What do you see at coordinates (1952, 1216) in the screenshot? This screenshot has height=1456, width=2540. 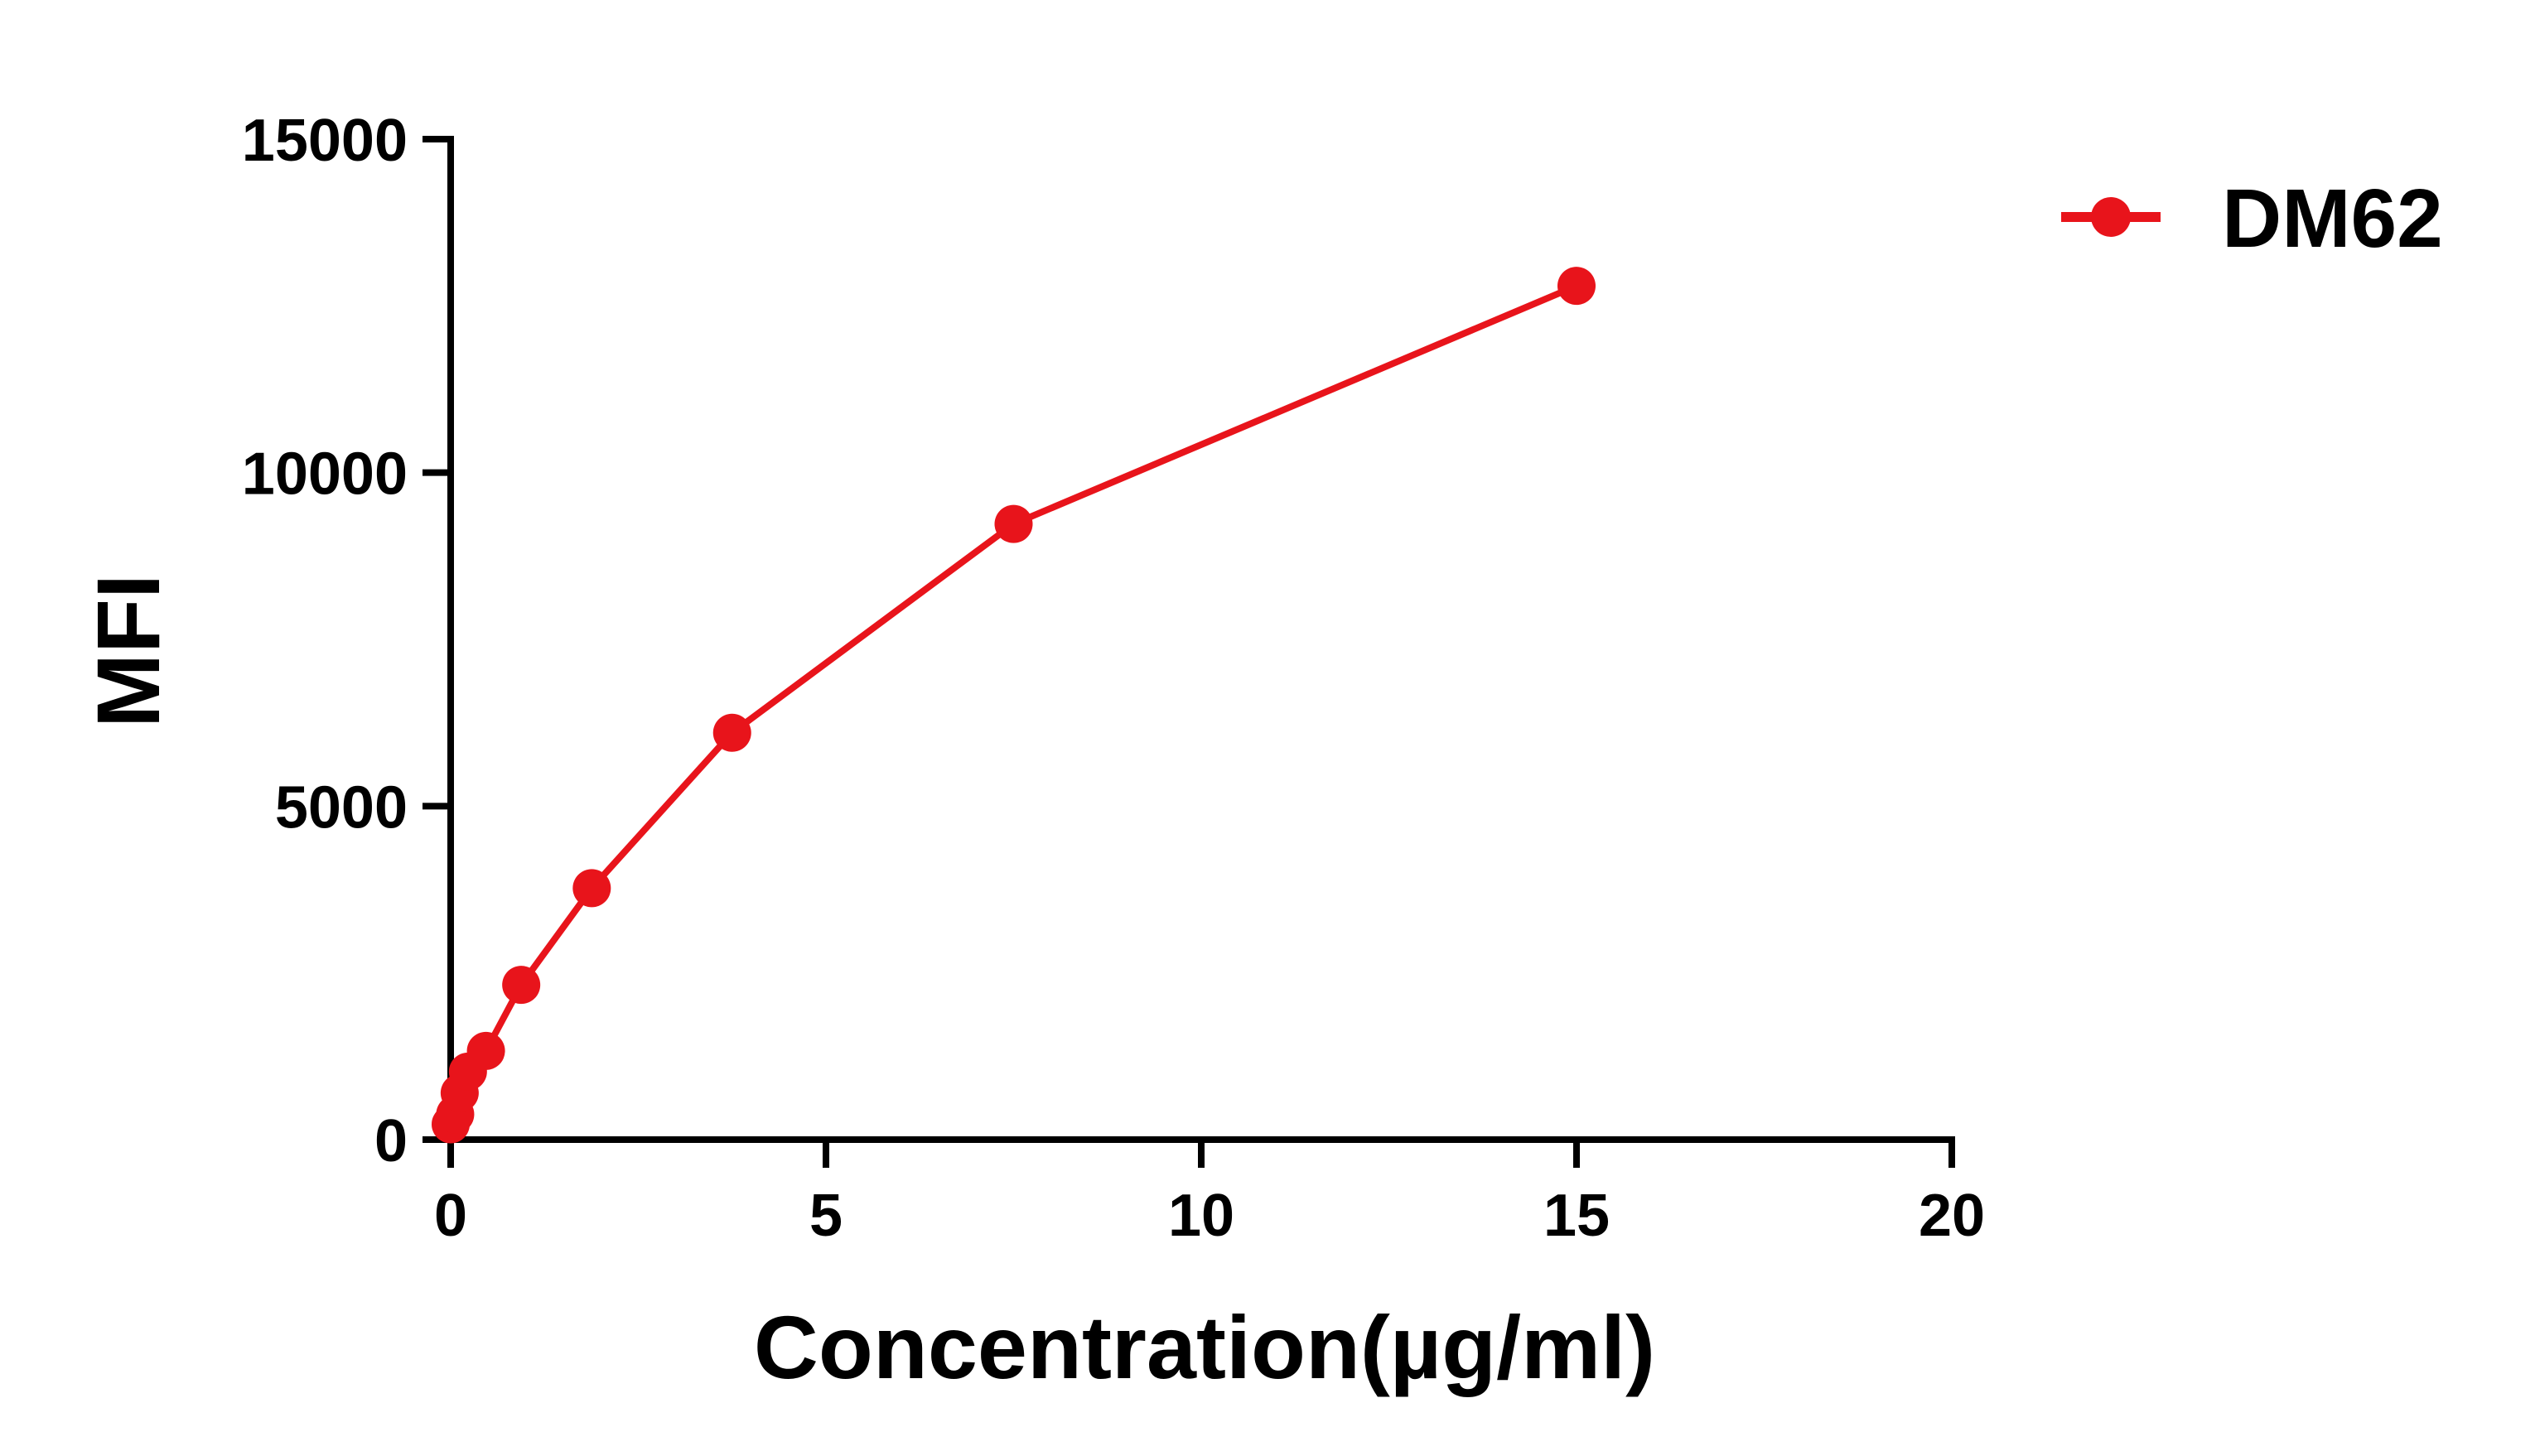 I see `x-tick-label: 20` at bounding box center [1952, 1216].